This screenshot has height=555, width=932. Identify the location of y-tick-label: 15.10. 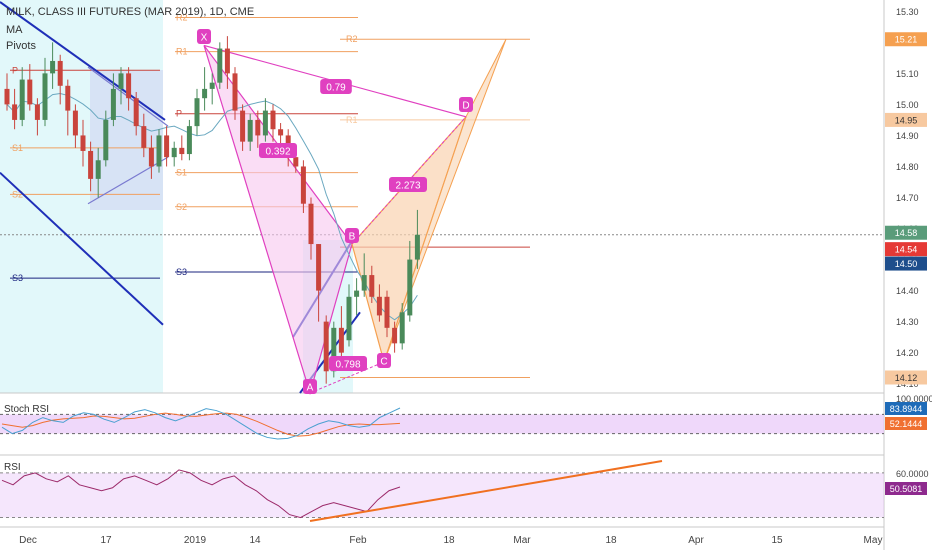
(907, 74).